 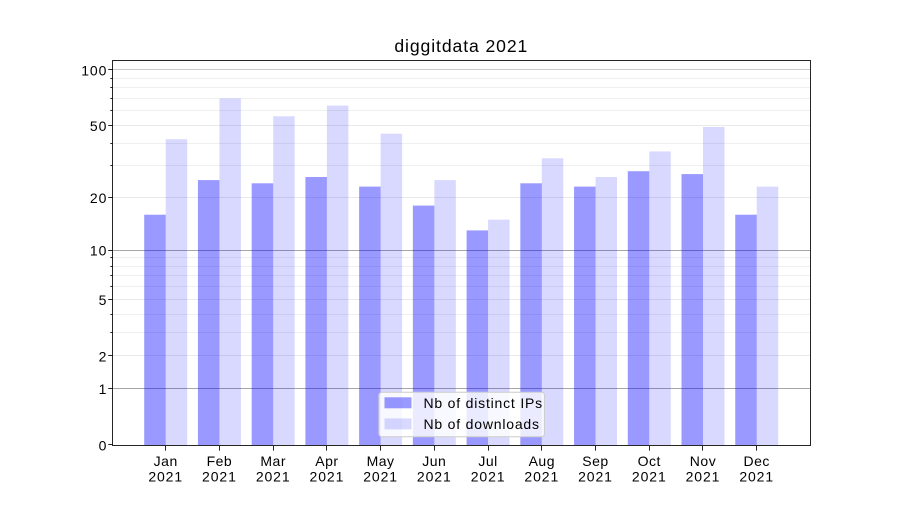 I want to click on svg-text: 10, so click(x=98, y=251).